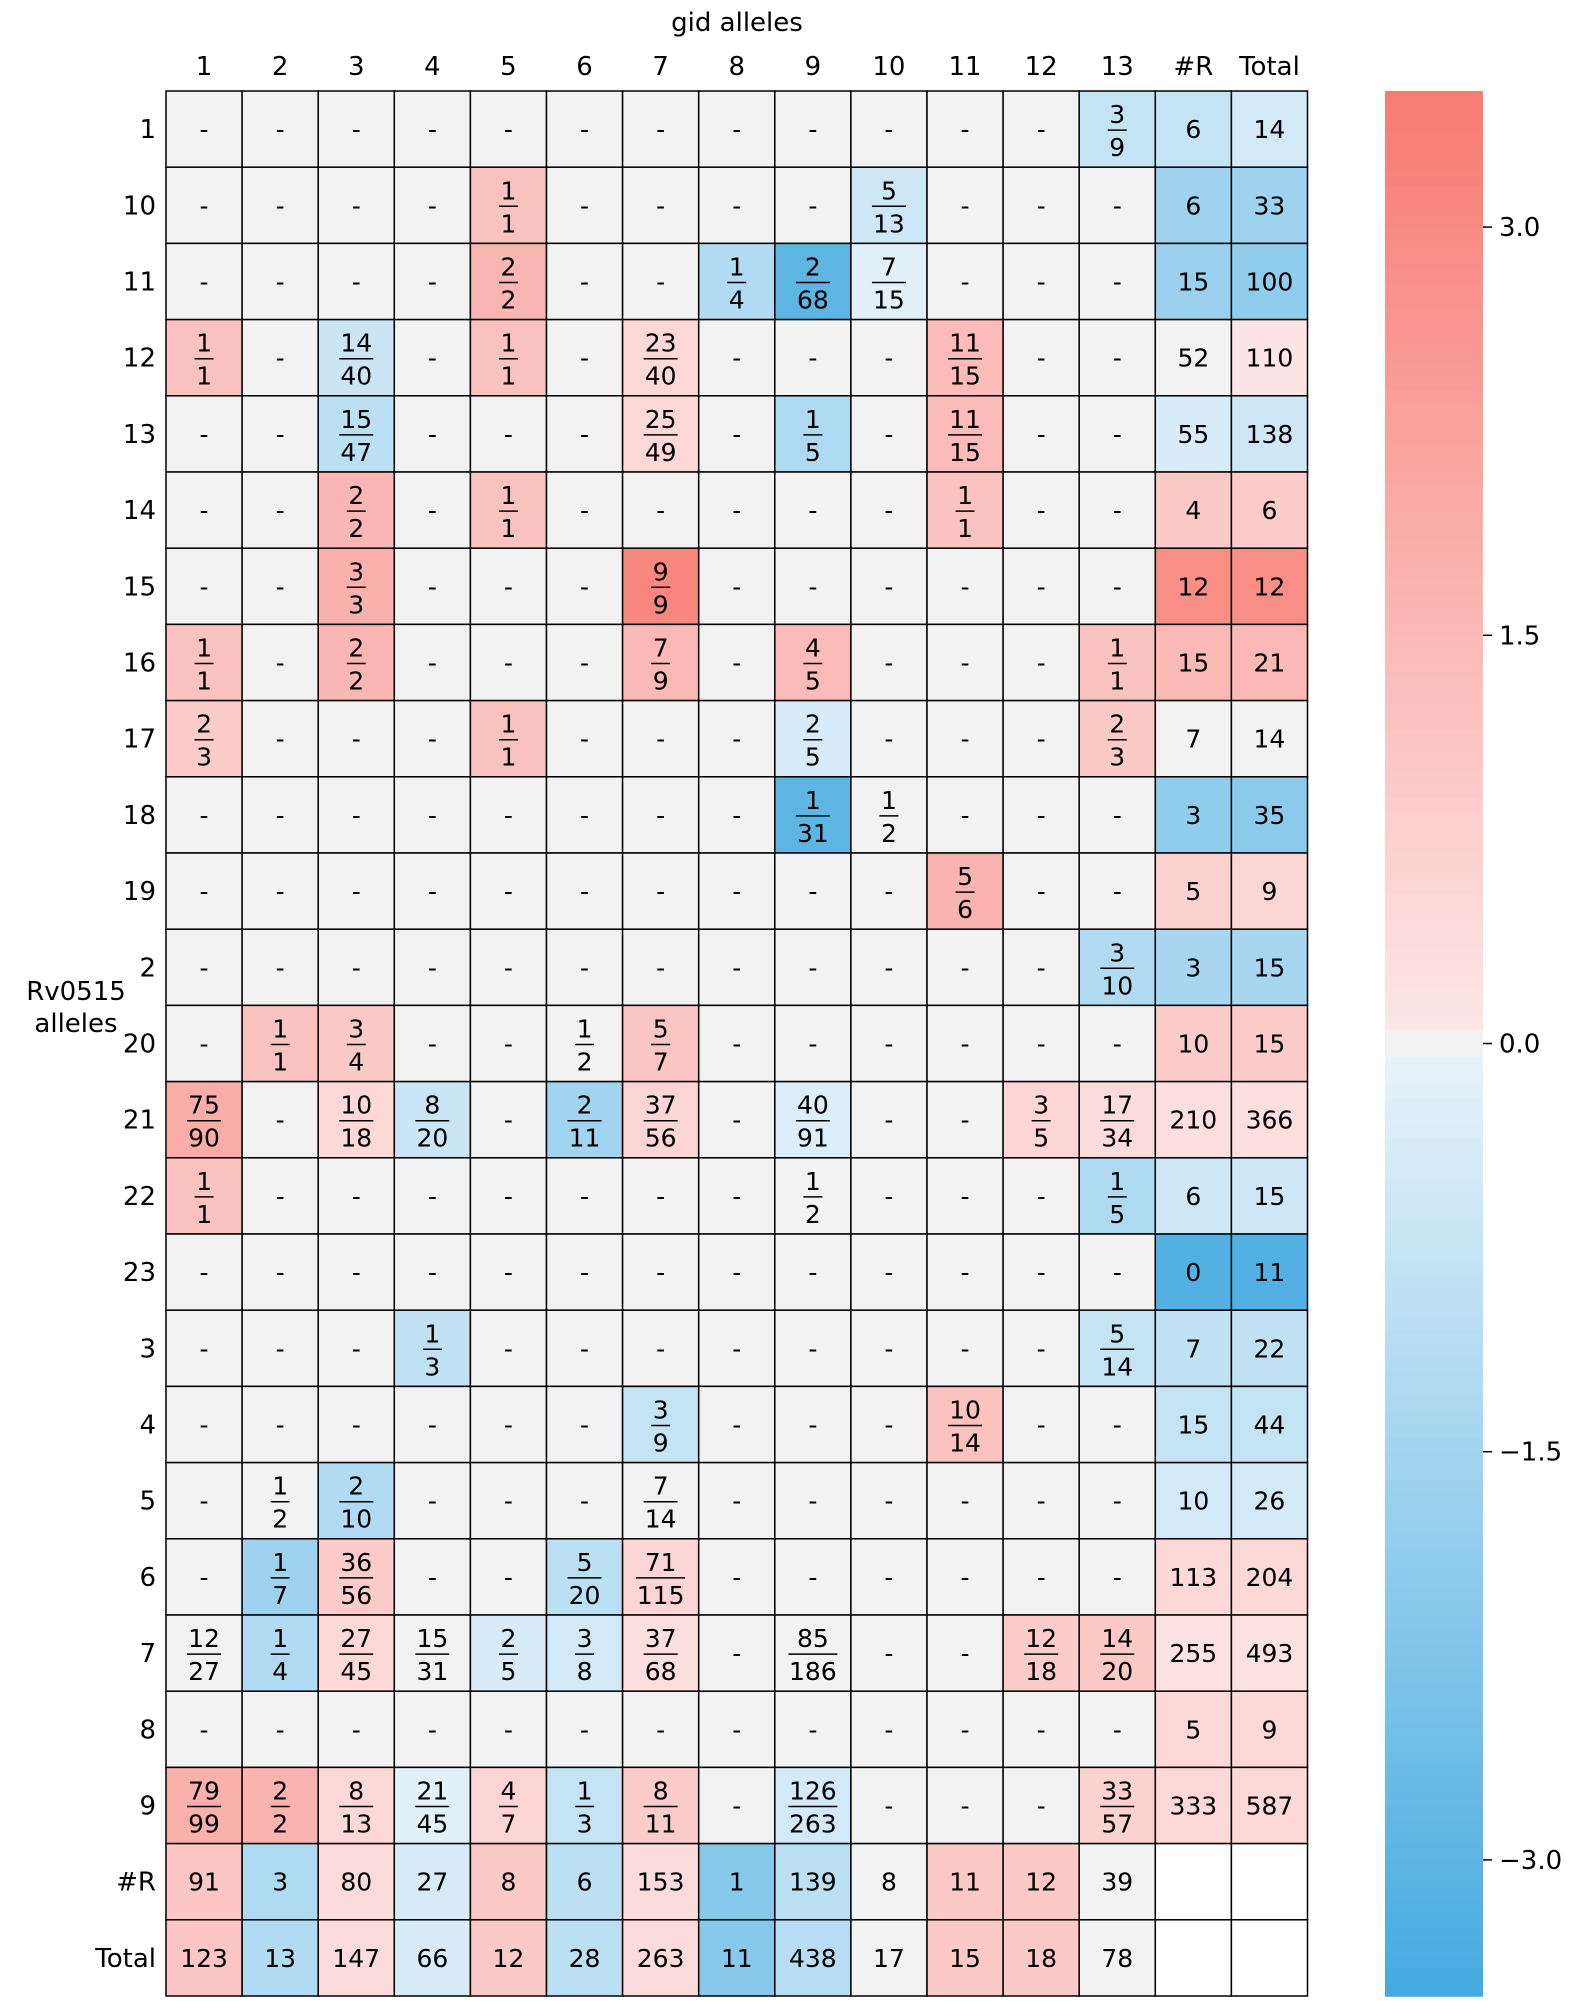  What do you see at coordinates (1270, 1577) in the screenshot?
I see `cell-value: 204` at bounding box center [1270, 1577].